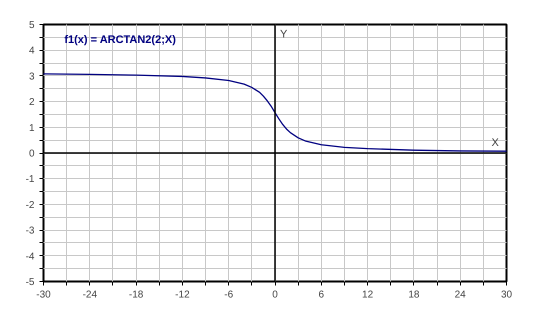  Describe the element at coordinates (44, 295) in the screenshot. I see `x-tick-label: -30` at that location.